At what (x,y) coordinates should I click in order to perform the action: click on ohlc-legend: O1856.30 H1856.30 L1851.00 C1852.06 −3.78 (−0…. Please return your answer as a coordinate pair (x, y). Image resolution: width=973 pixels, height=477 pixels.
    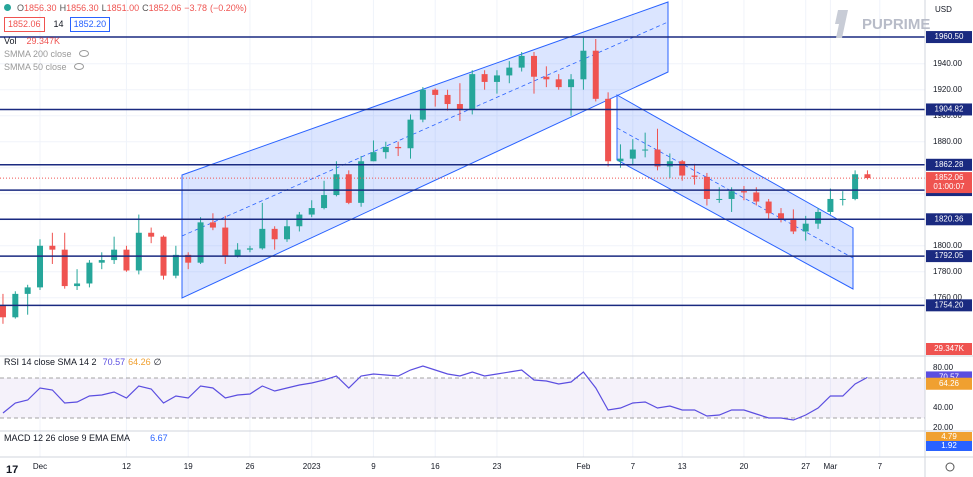
    Looking at the image, I should click on (127, 8).